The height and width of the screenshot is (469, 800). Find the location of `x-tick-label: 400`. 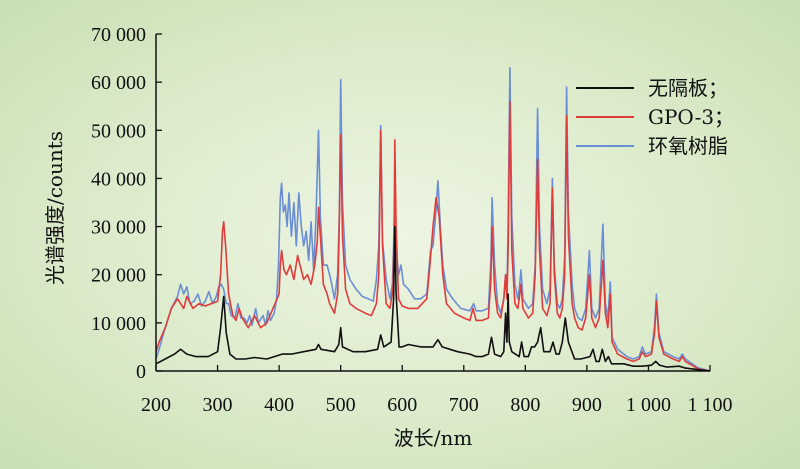

x-tick-label: 400 is located at coordinates (279, 405).